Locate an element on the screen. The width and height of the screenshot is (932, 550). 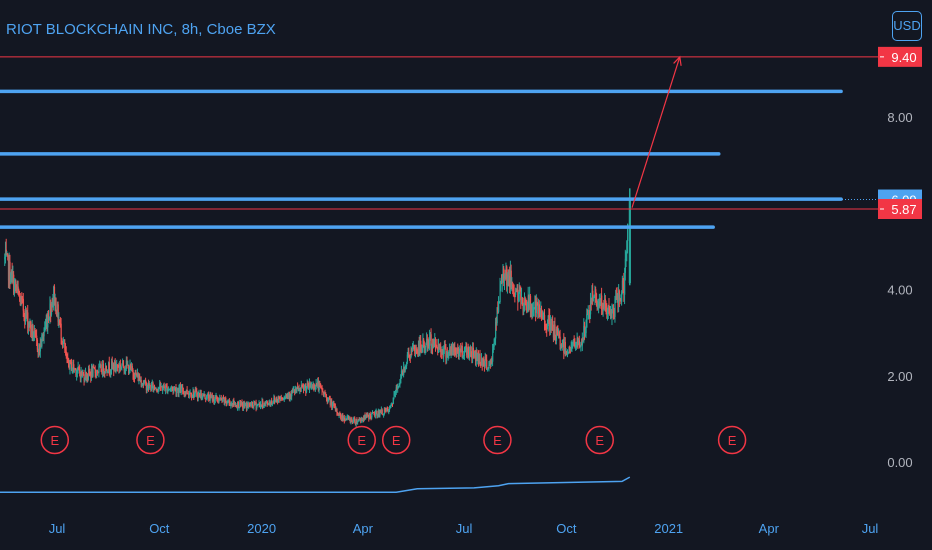
y-tick-label: 4.00 is located at coordinates (899, 290).